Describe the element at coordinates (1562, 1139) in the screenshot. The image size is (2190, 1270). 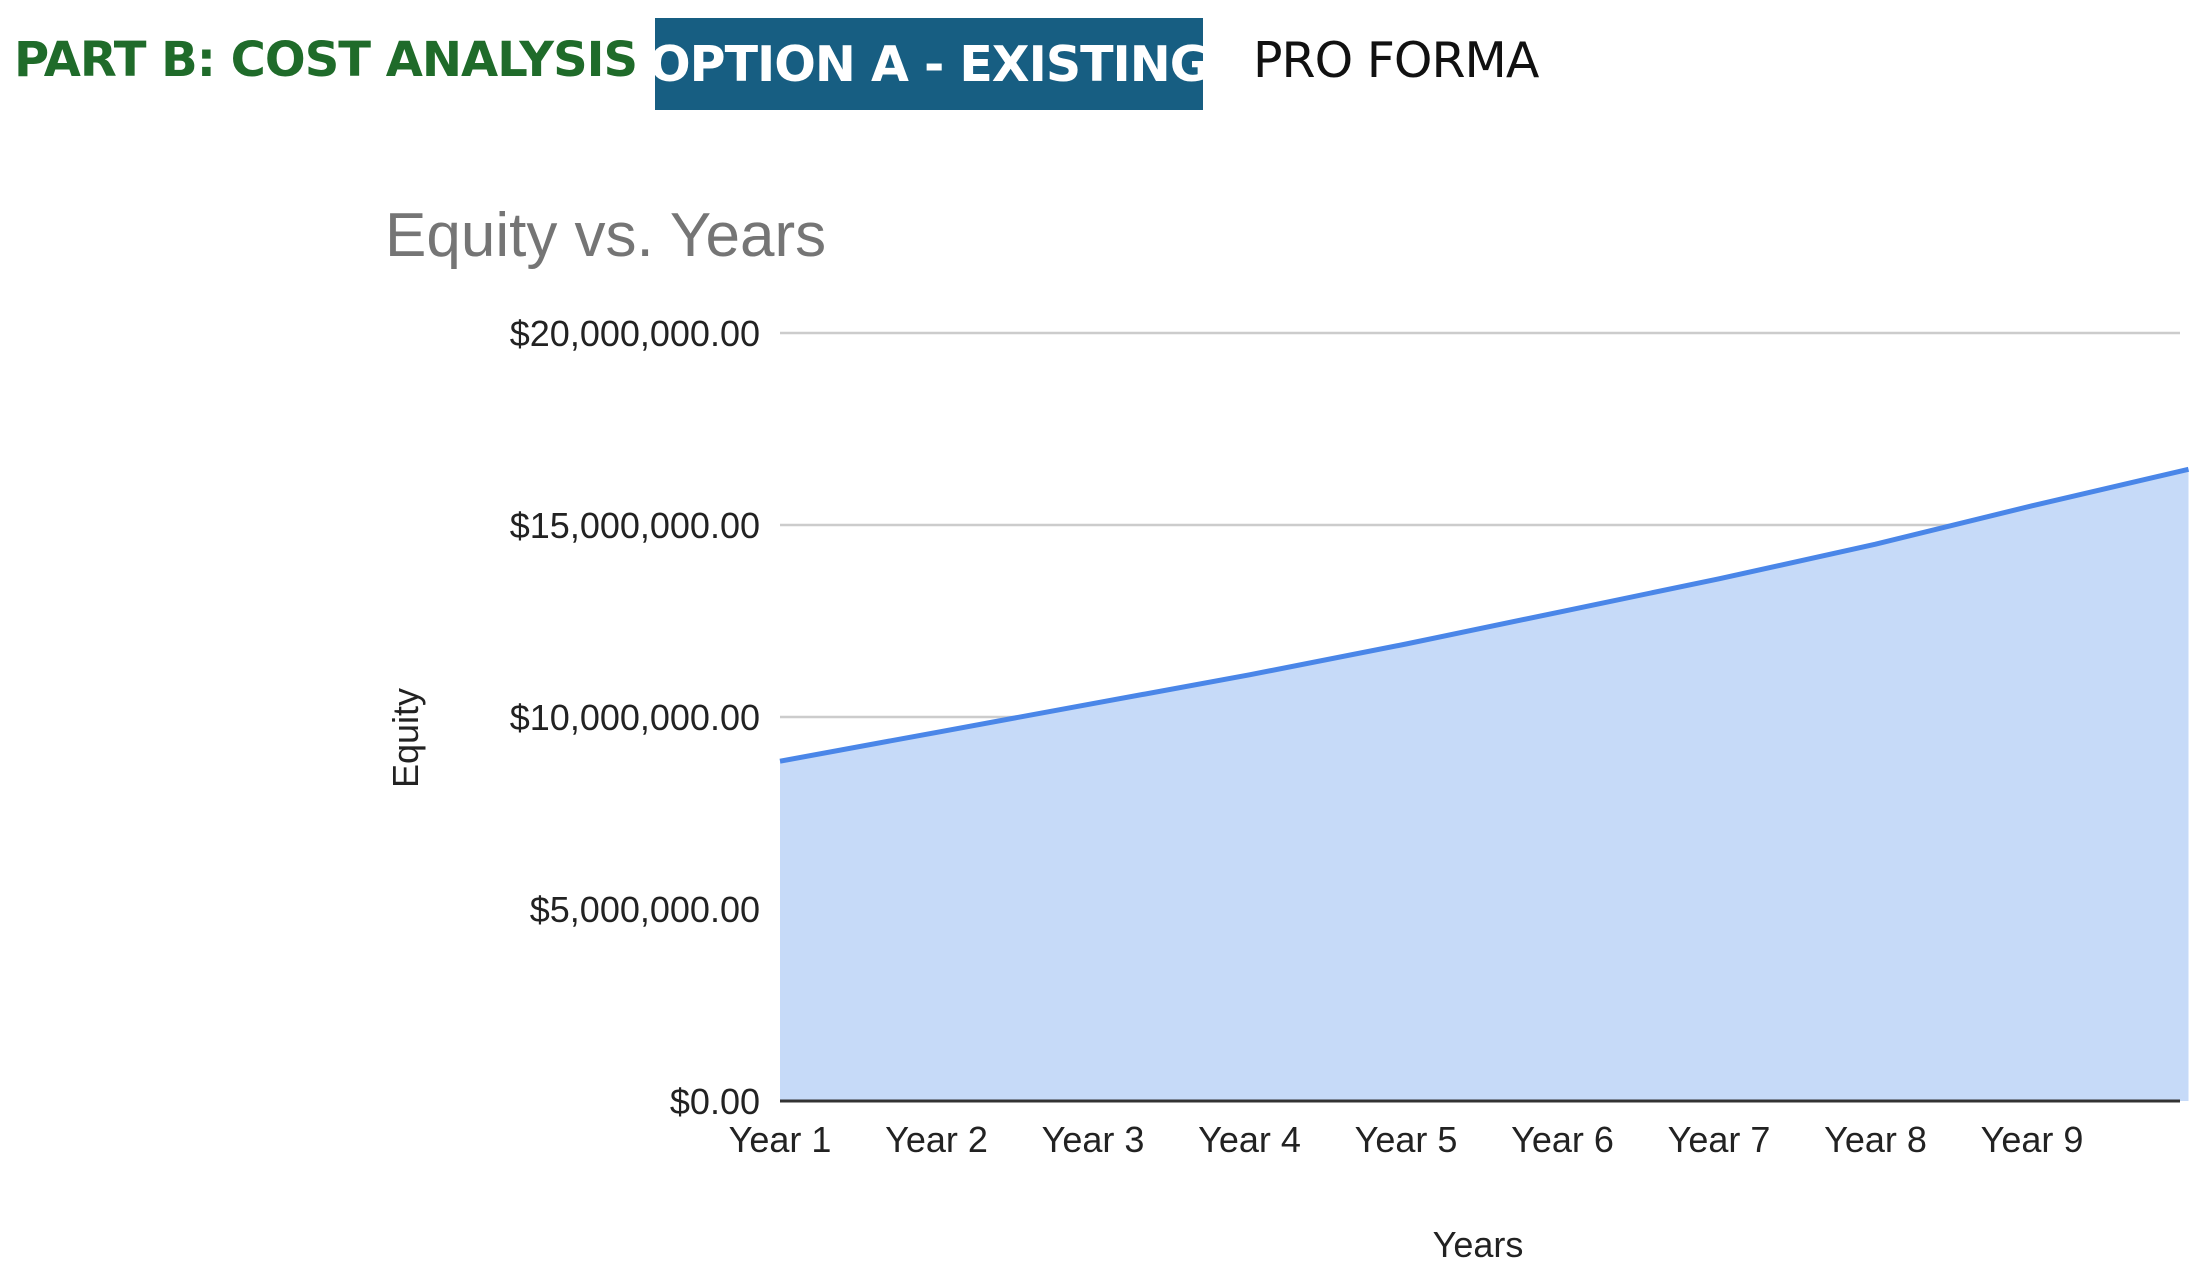
I see `x-tick-label: Year 6` at that location.